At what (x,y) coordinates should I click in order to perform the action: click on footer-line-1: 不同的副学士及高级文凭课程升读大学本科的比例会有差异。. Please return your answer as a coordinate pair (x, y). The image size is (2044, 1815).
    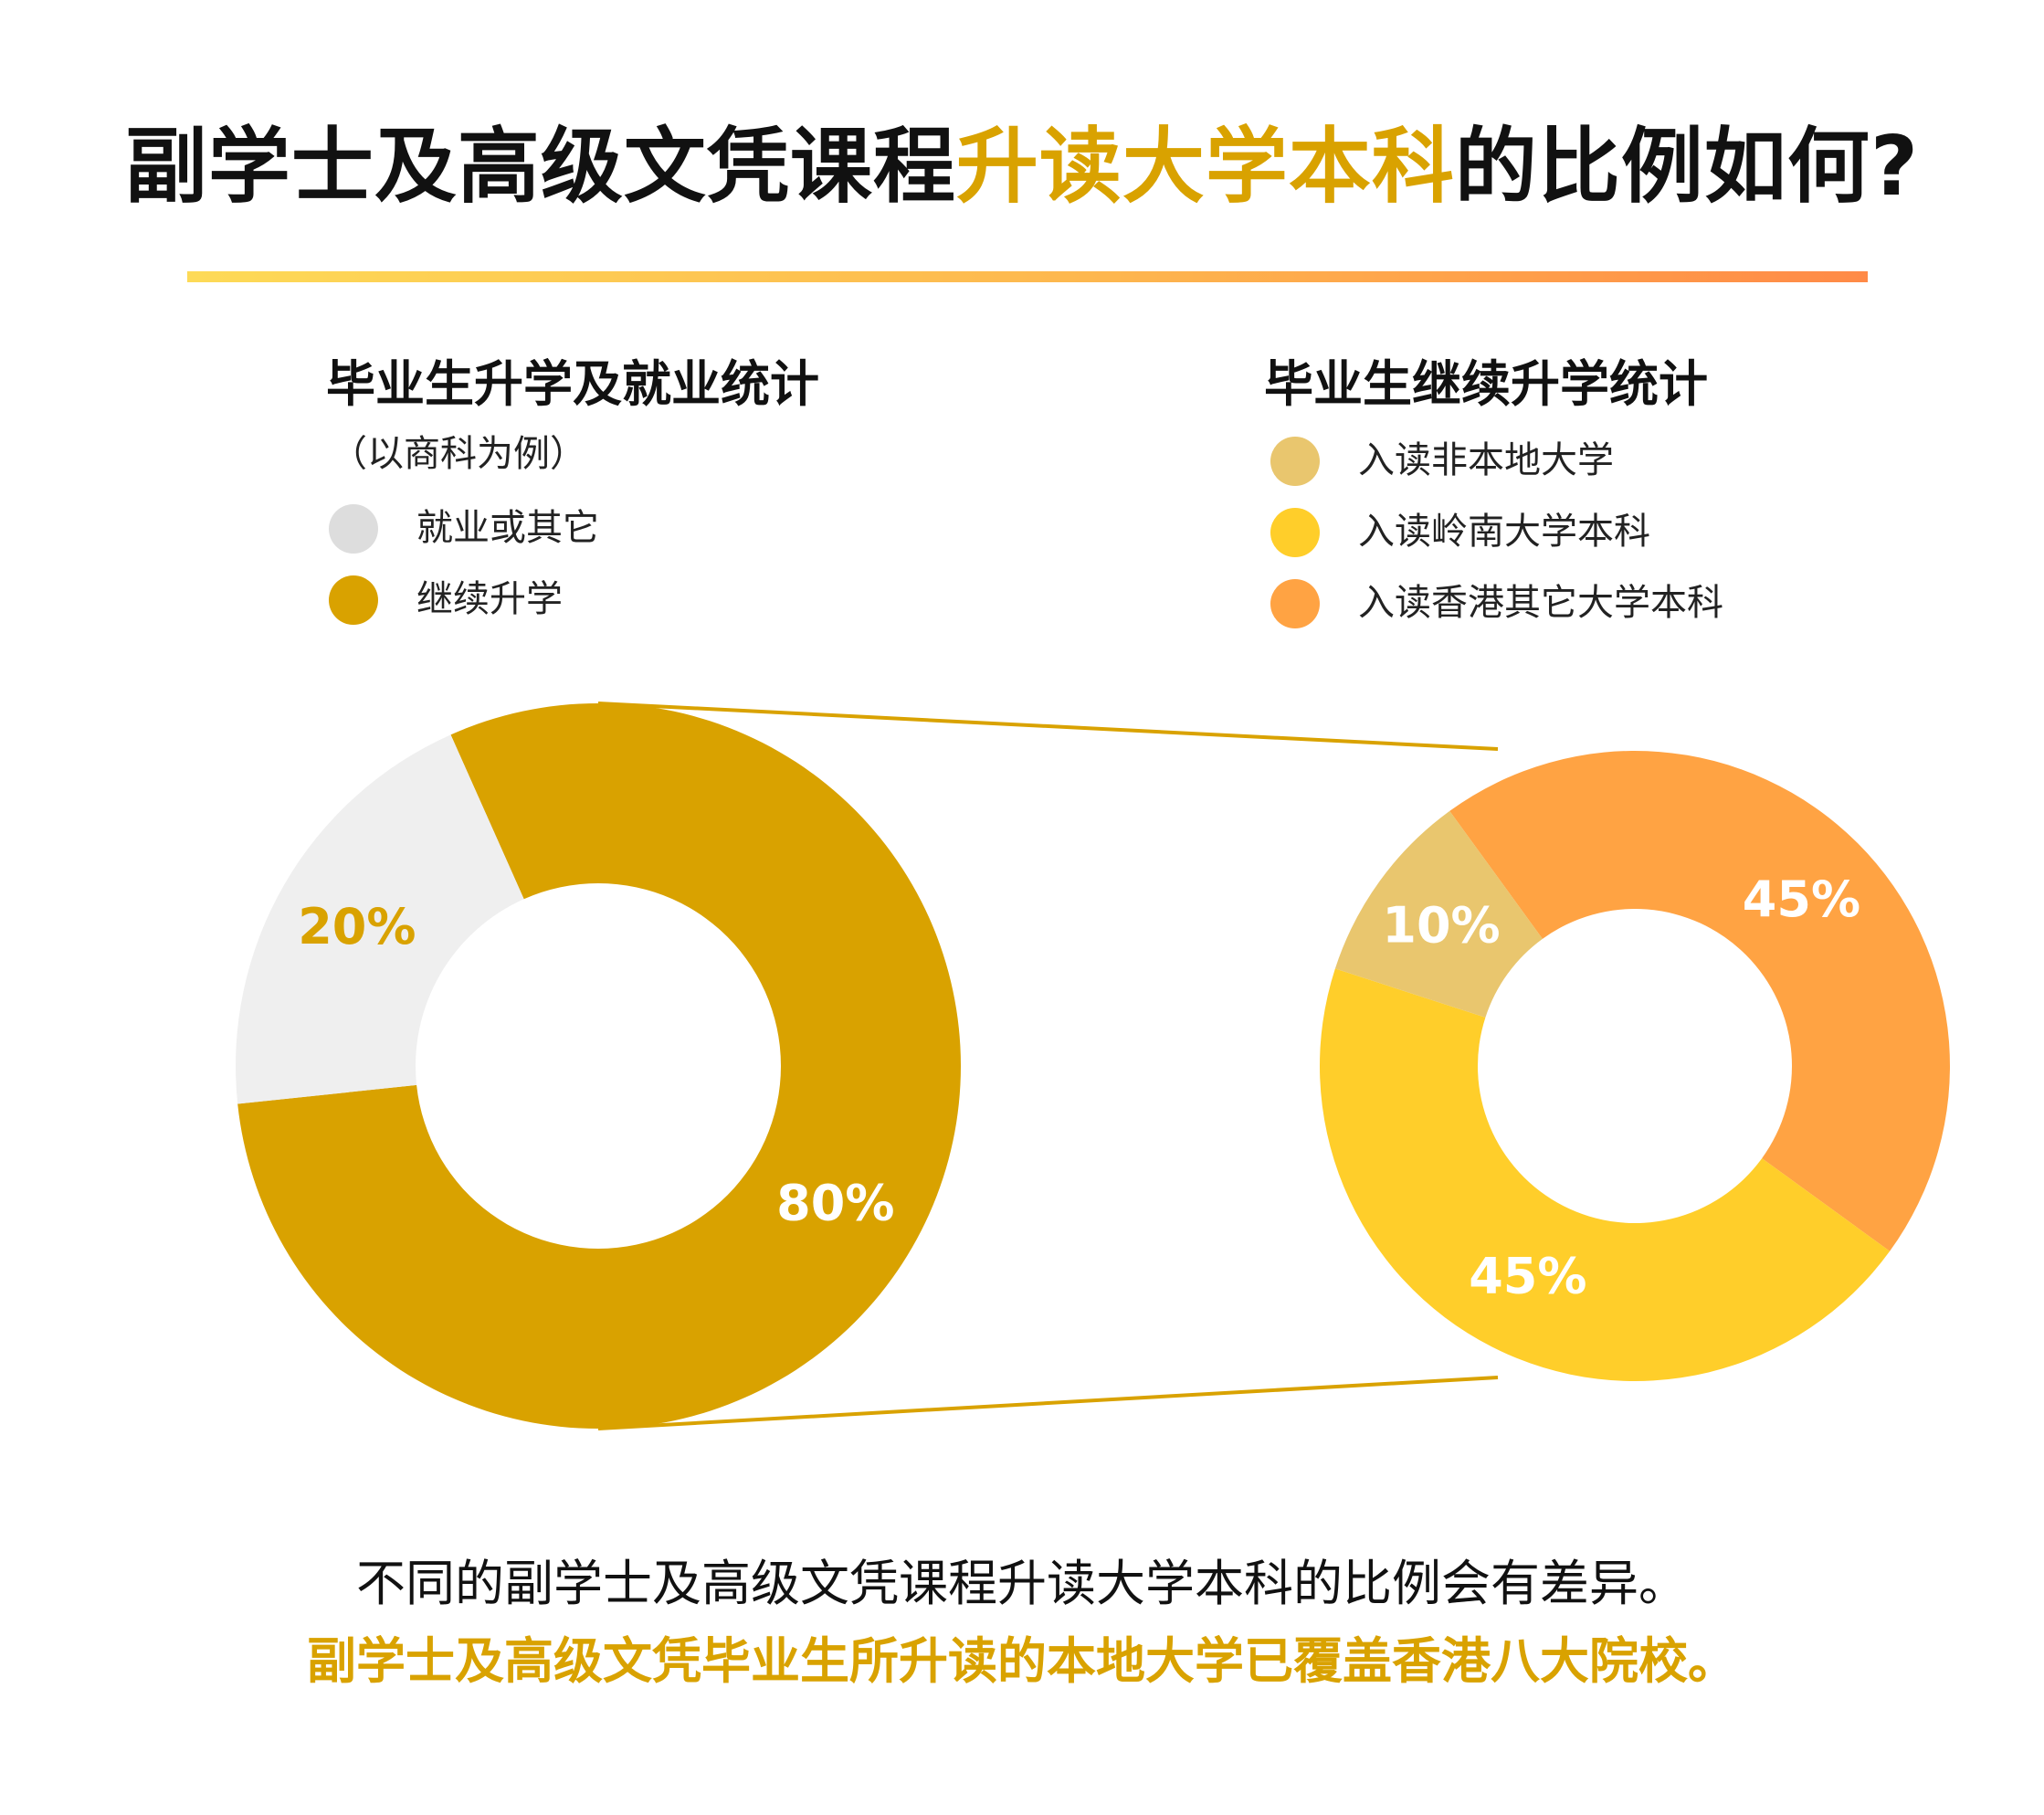
    Looking at the image, I should click on (1022, 1583).